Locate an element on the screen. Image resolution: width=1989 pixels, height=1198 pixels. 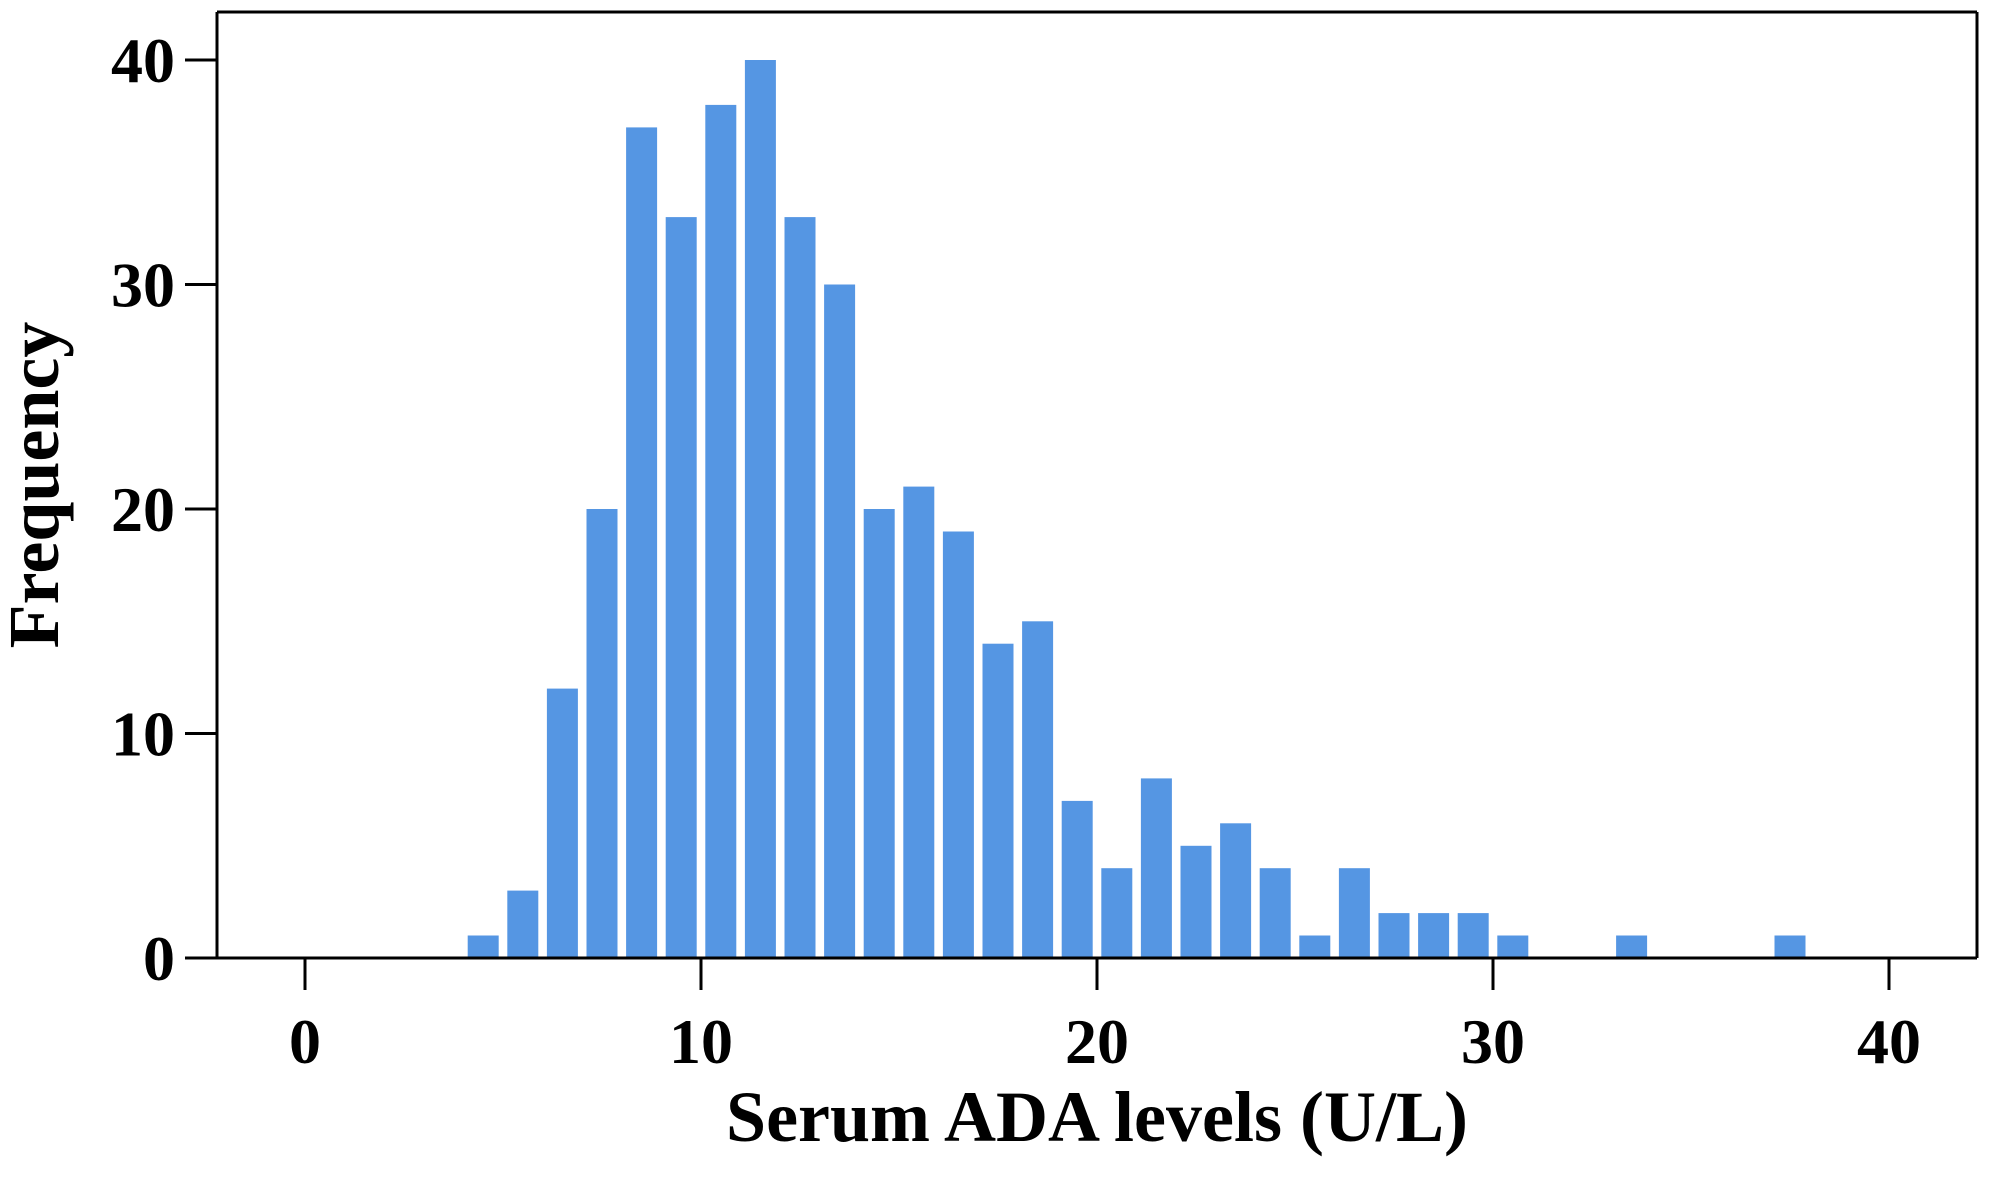
y-tick-label: 0 is located at coordinates (159, 958).